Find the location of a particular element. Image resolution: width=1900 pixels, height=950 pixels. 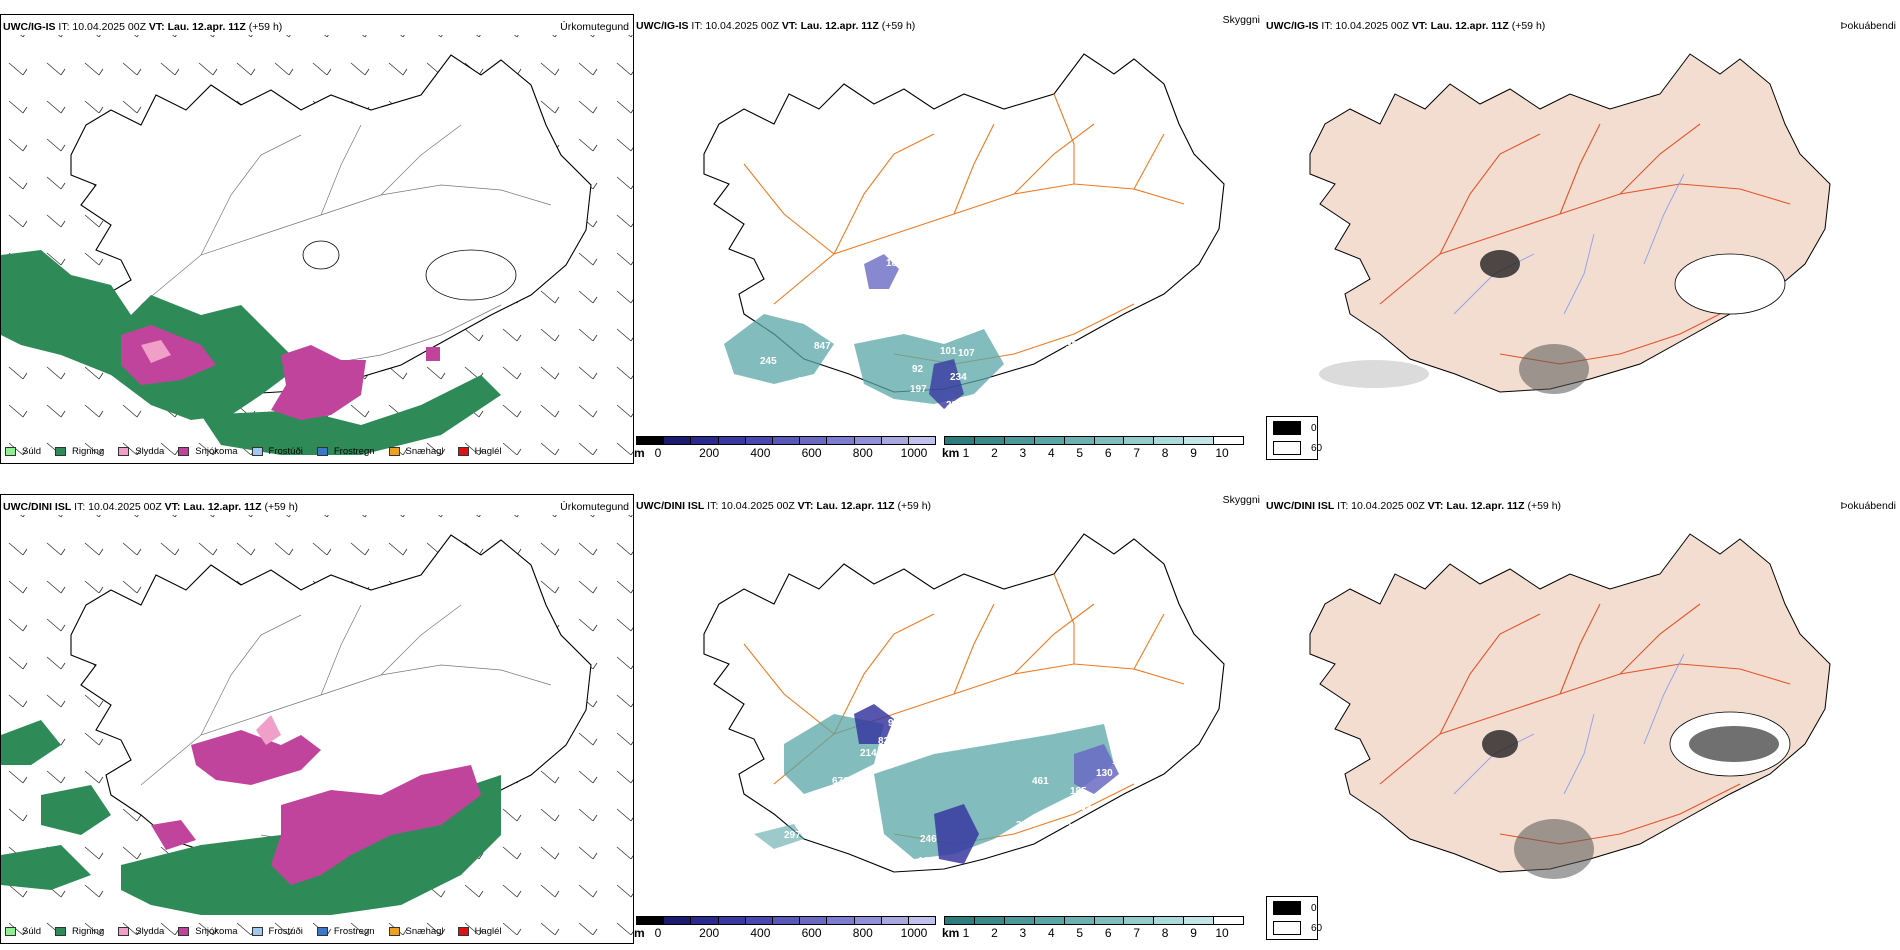

colorbar-tick-label: 200 is located at coordinates (709, 453).